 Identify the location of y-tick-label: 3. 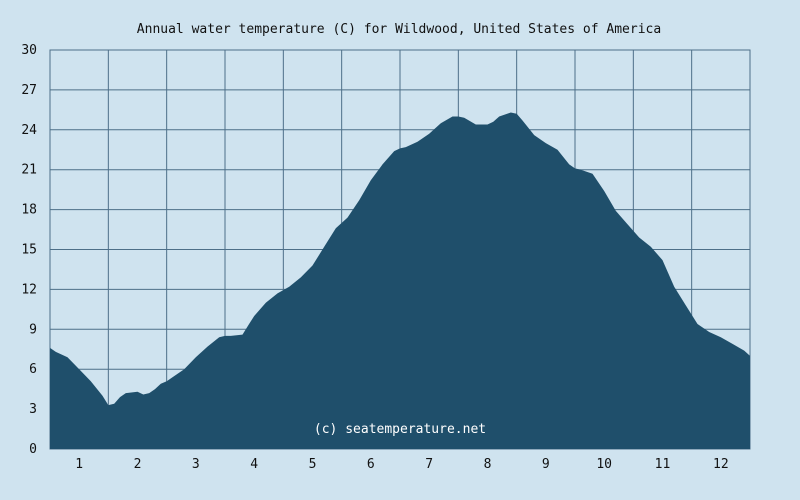
(33, 409).